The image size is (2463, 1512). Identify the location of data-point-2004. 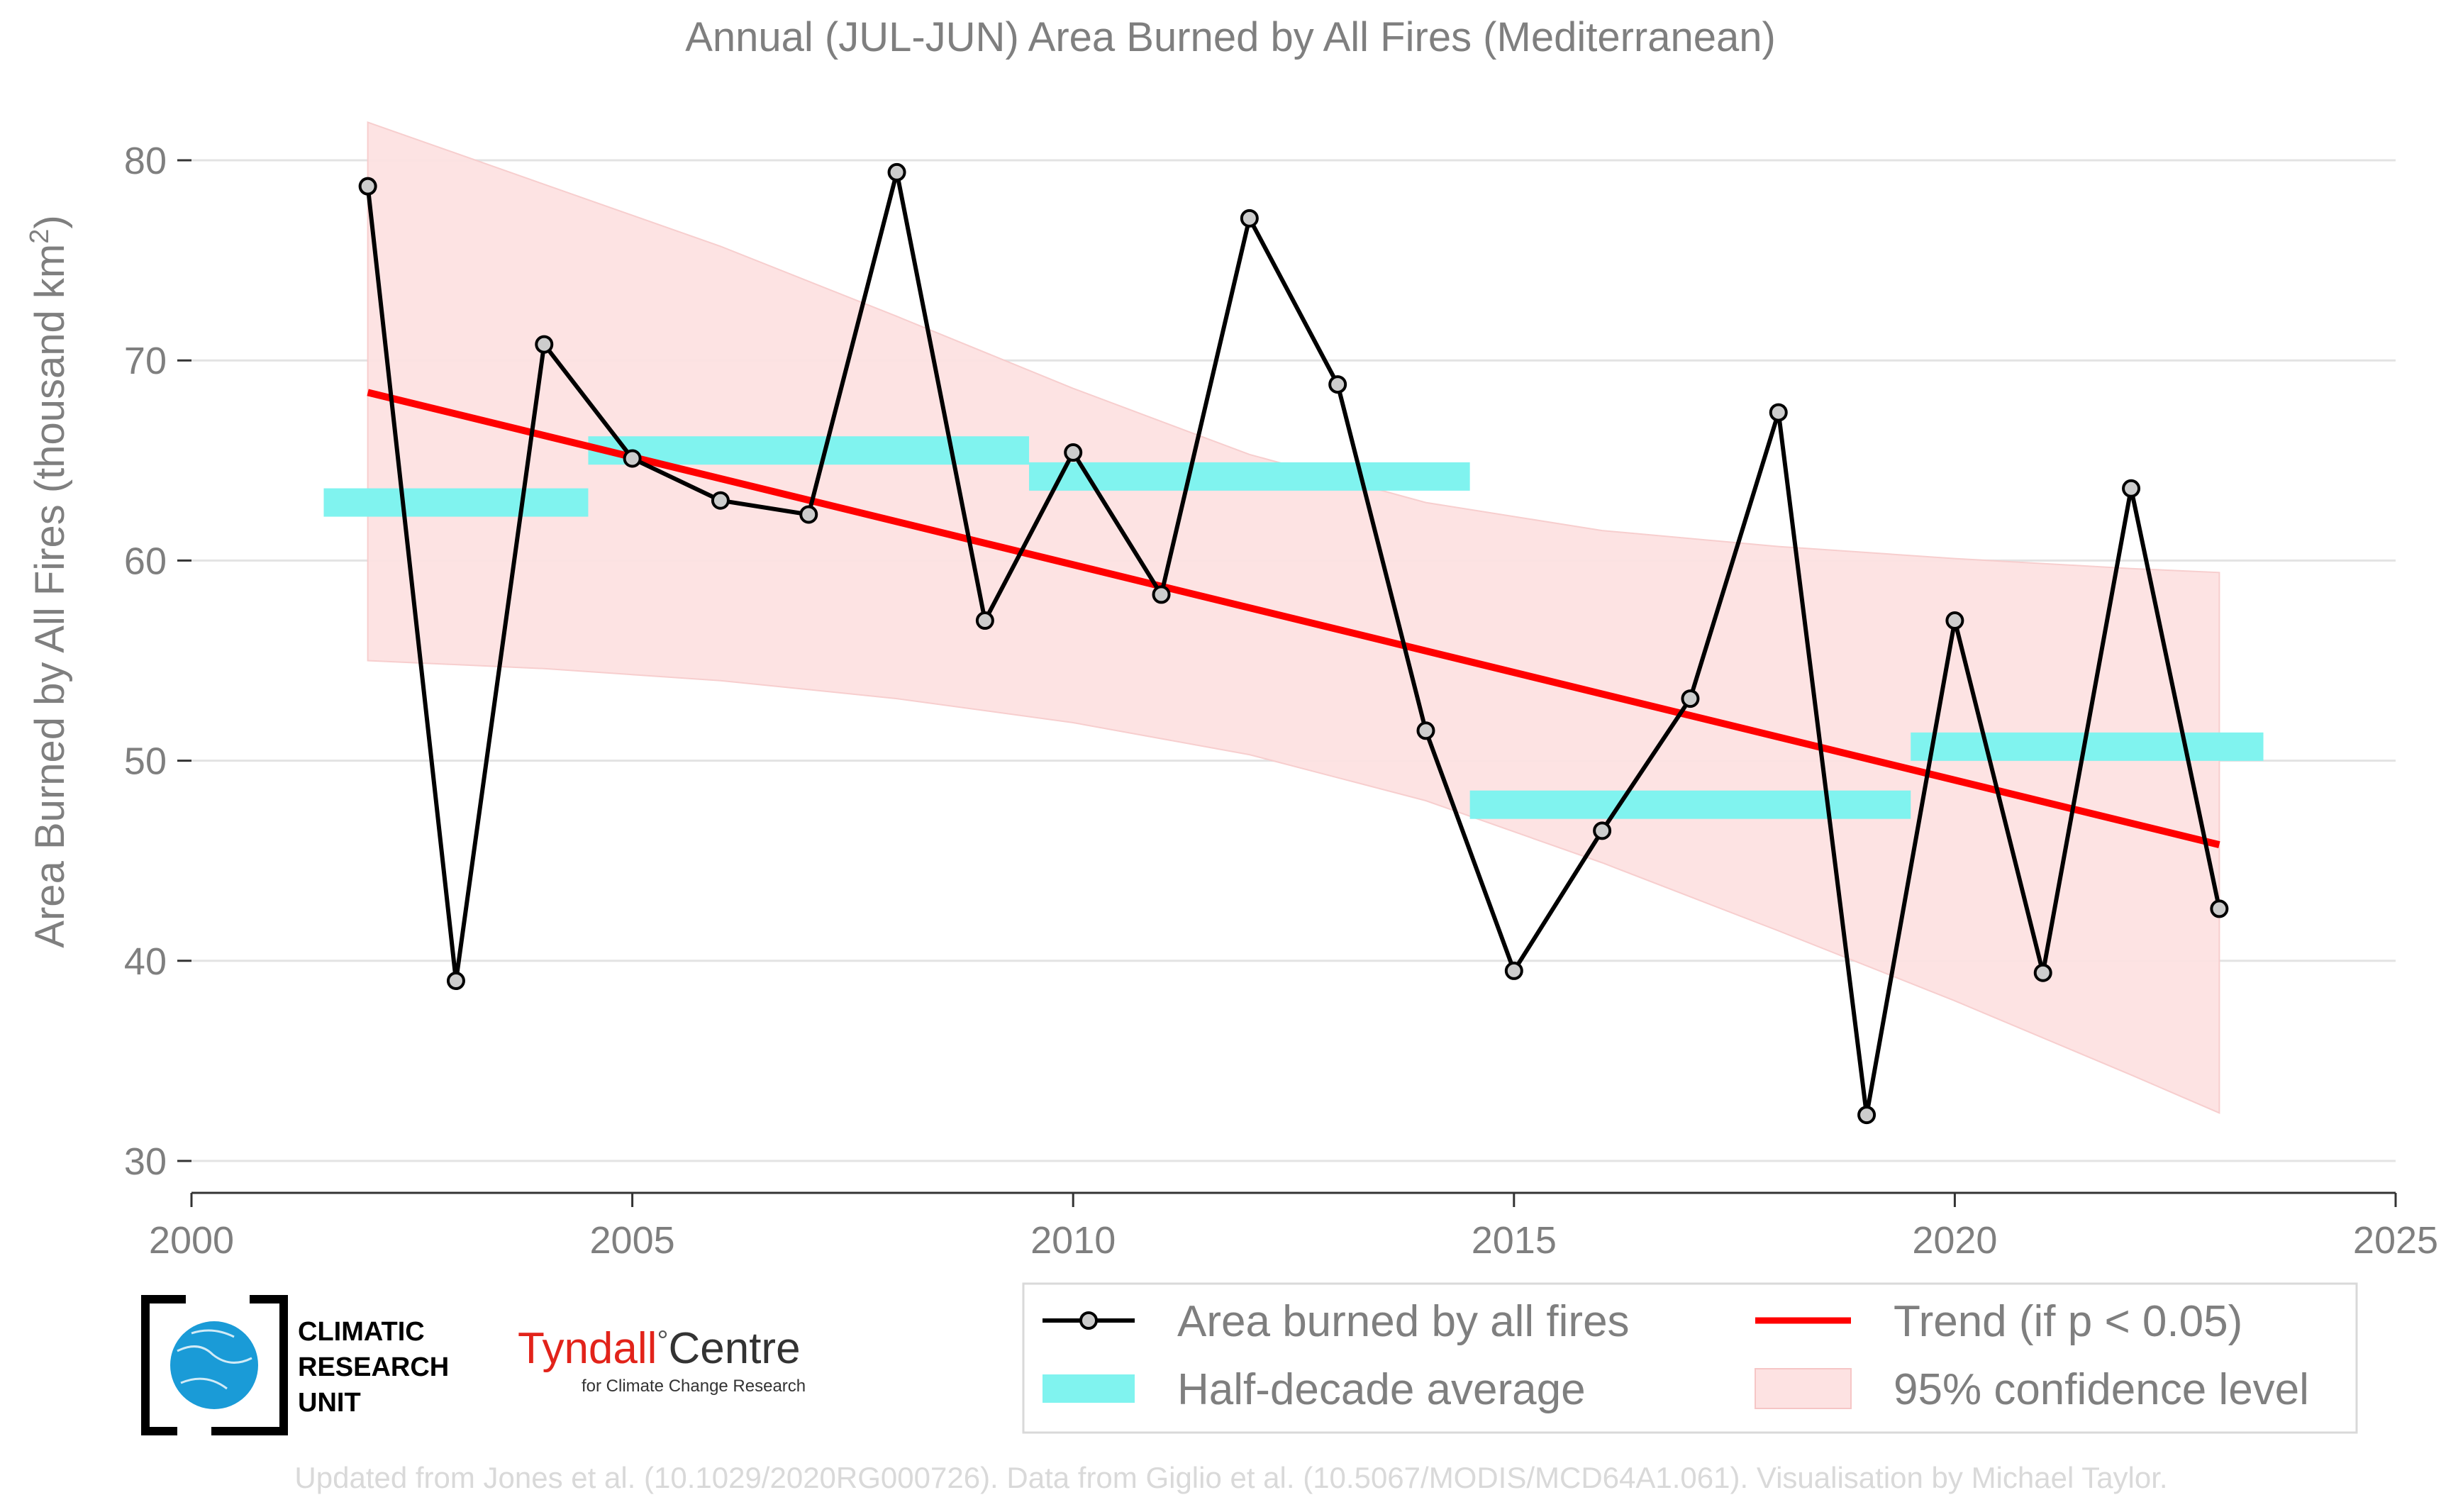
(544, 344).